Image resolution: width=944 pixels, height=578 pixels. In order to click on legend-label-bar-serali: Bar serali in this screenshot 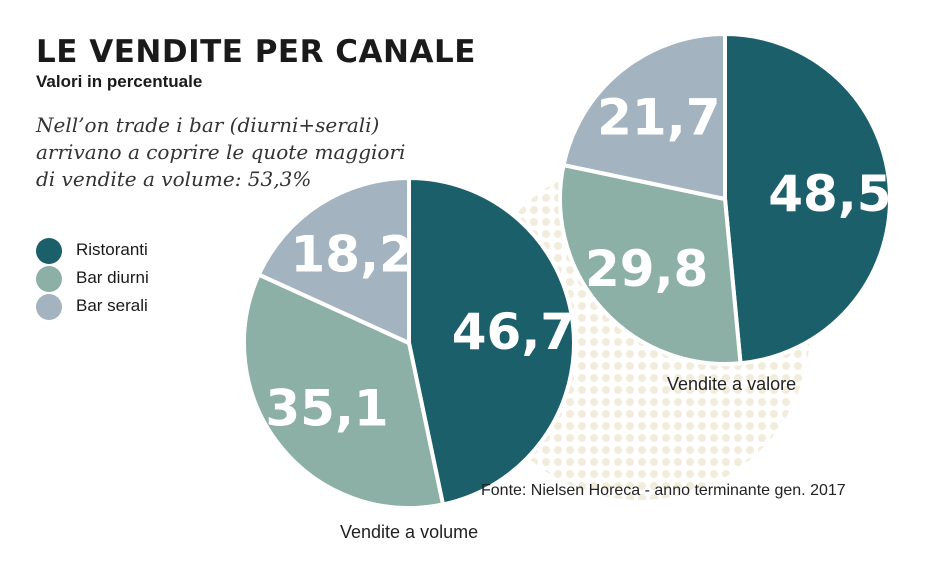, I will do `click(112, 305)`.